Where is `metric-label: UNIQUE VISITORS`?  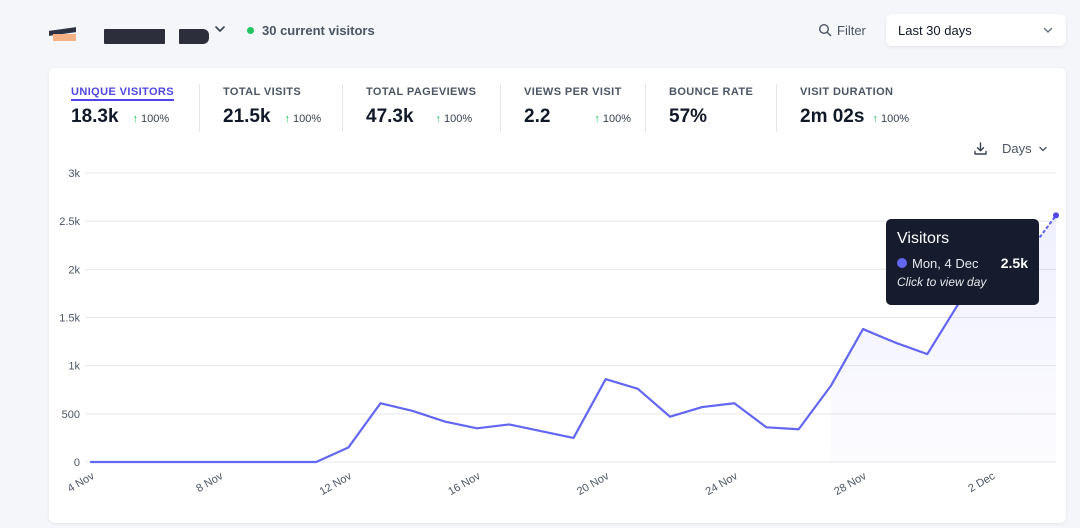
metric-label: UNIQUE VISITORS is located at coordinates (122, 93).